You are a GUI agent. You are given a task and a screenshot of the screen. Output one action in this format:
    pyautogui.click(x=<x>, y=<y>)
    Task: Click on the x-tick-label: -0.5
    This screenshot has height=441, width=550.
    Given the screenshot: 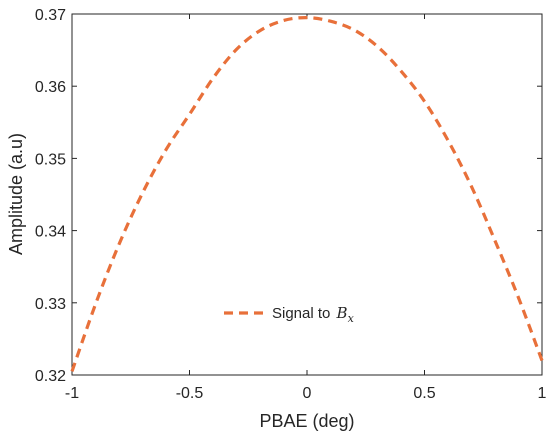 What is the action you would take?
    pyautogui.click(x=190, y=393)
    